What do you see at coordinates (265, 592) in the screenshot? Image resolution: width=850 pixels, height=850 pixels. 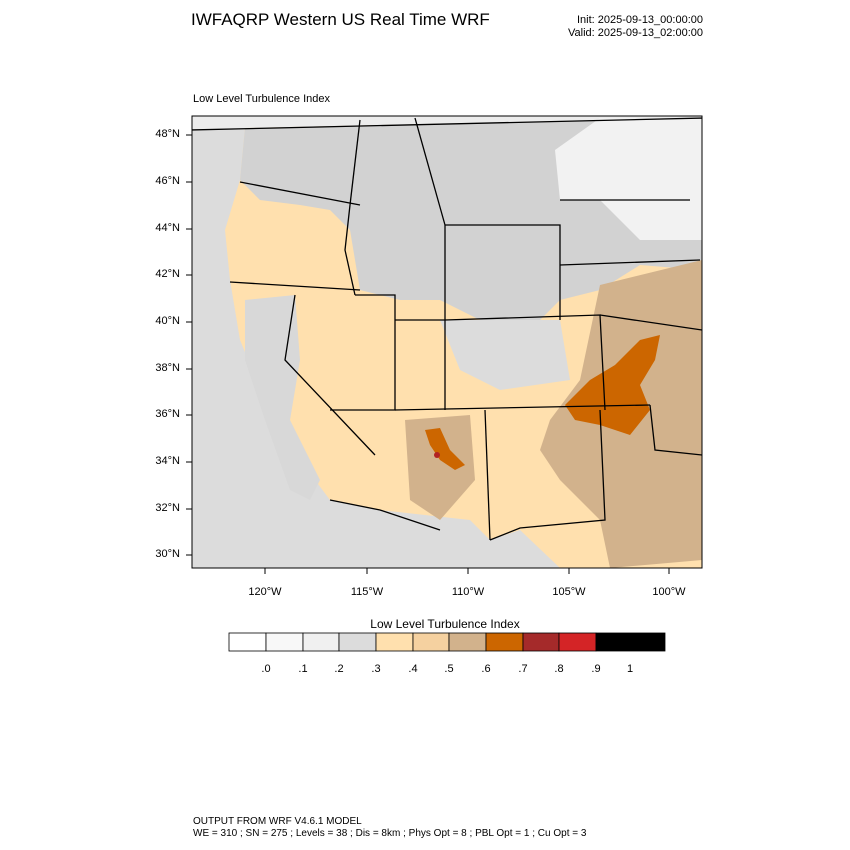 I see `lon-label: 120°W` at bounding box center [265, 592].